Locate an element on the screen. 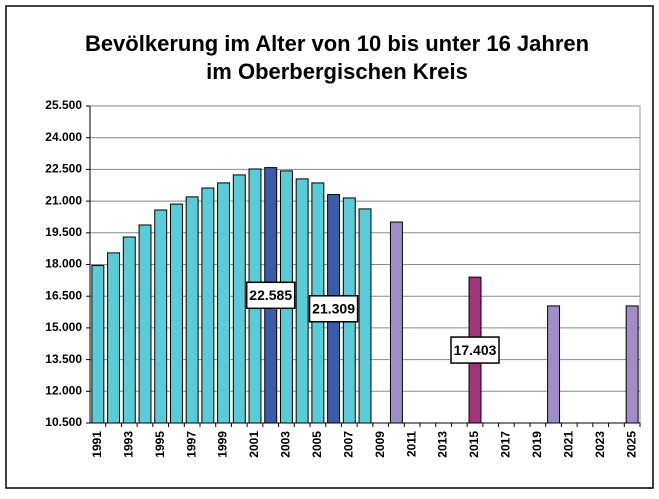  data-label: 17.403 is located at coordinates (475, 350).